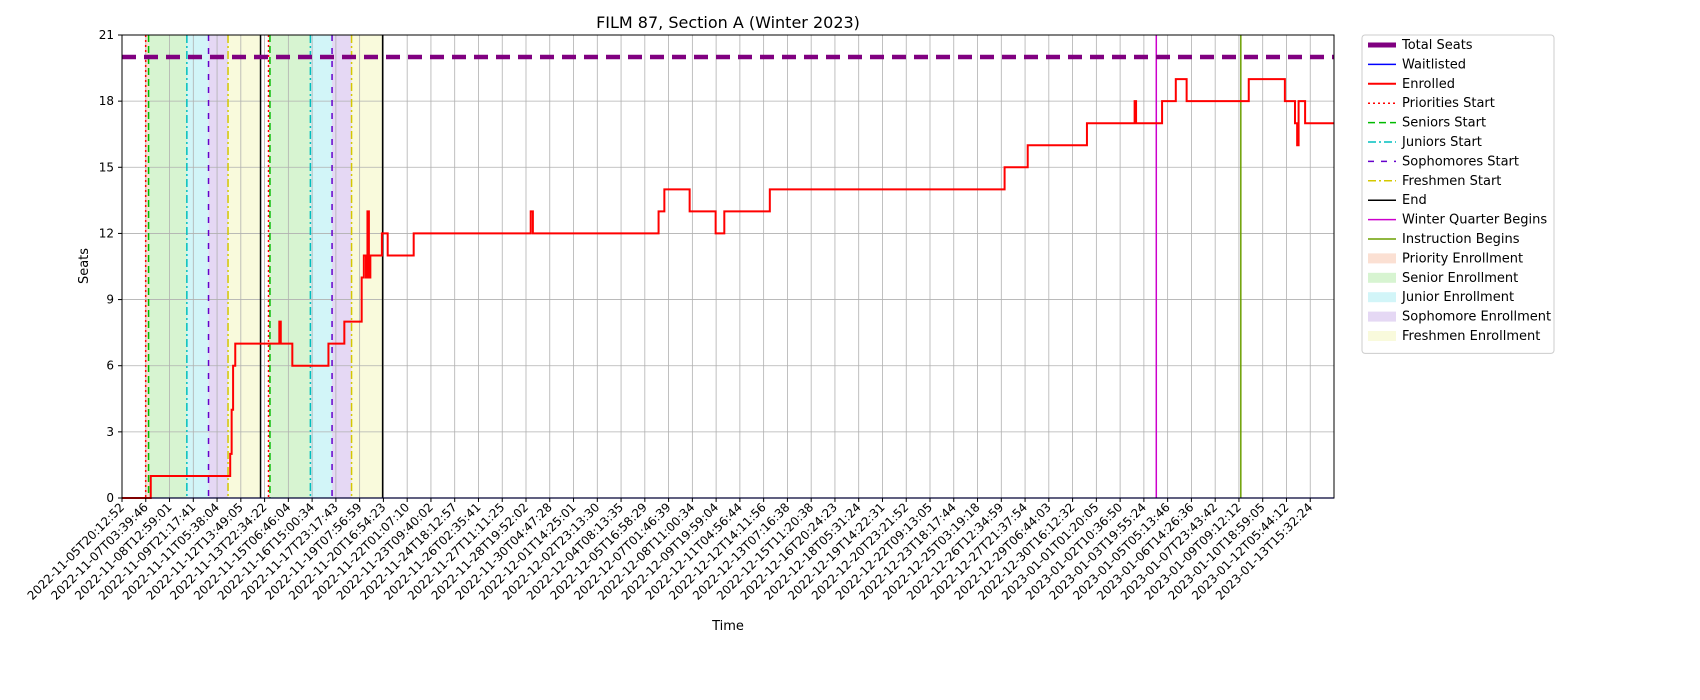  I want to click on legend-label: Seniors Start, so click(1444, 123).